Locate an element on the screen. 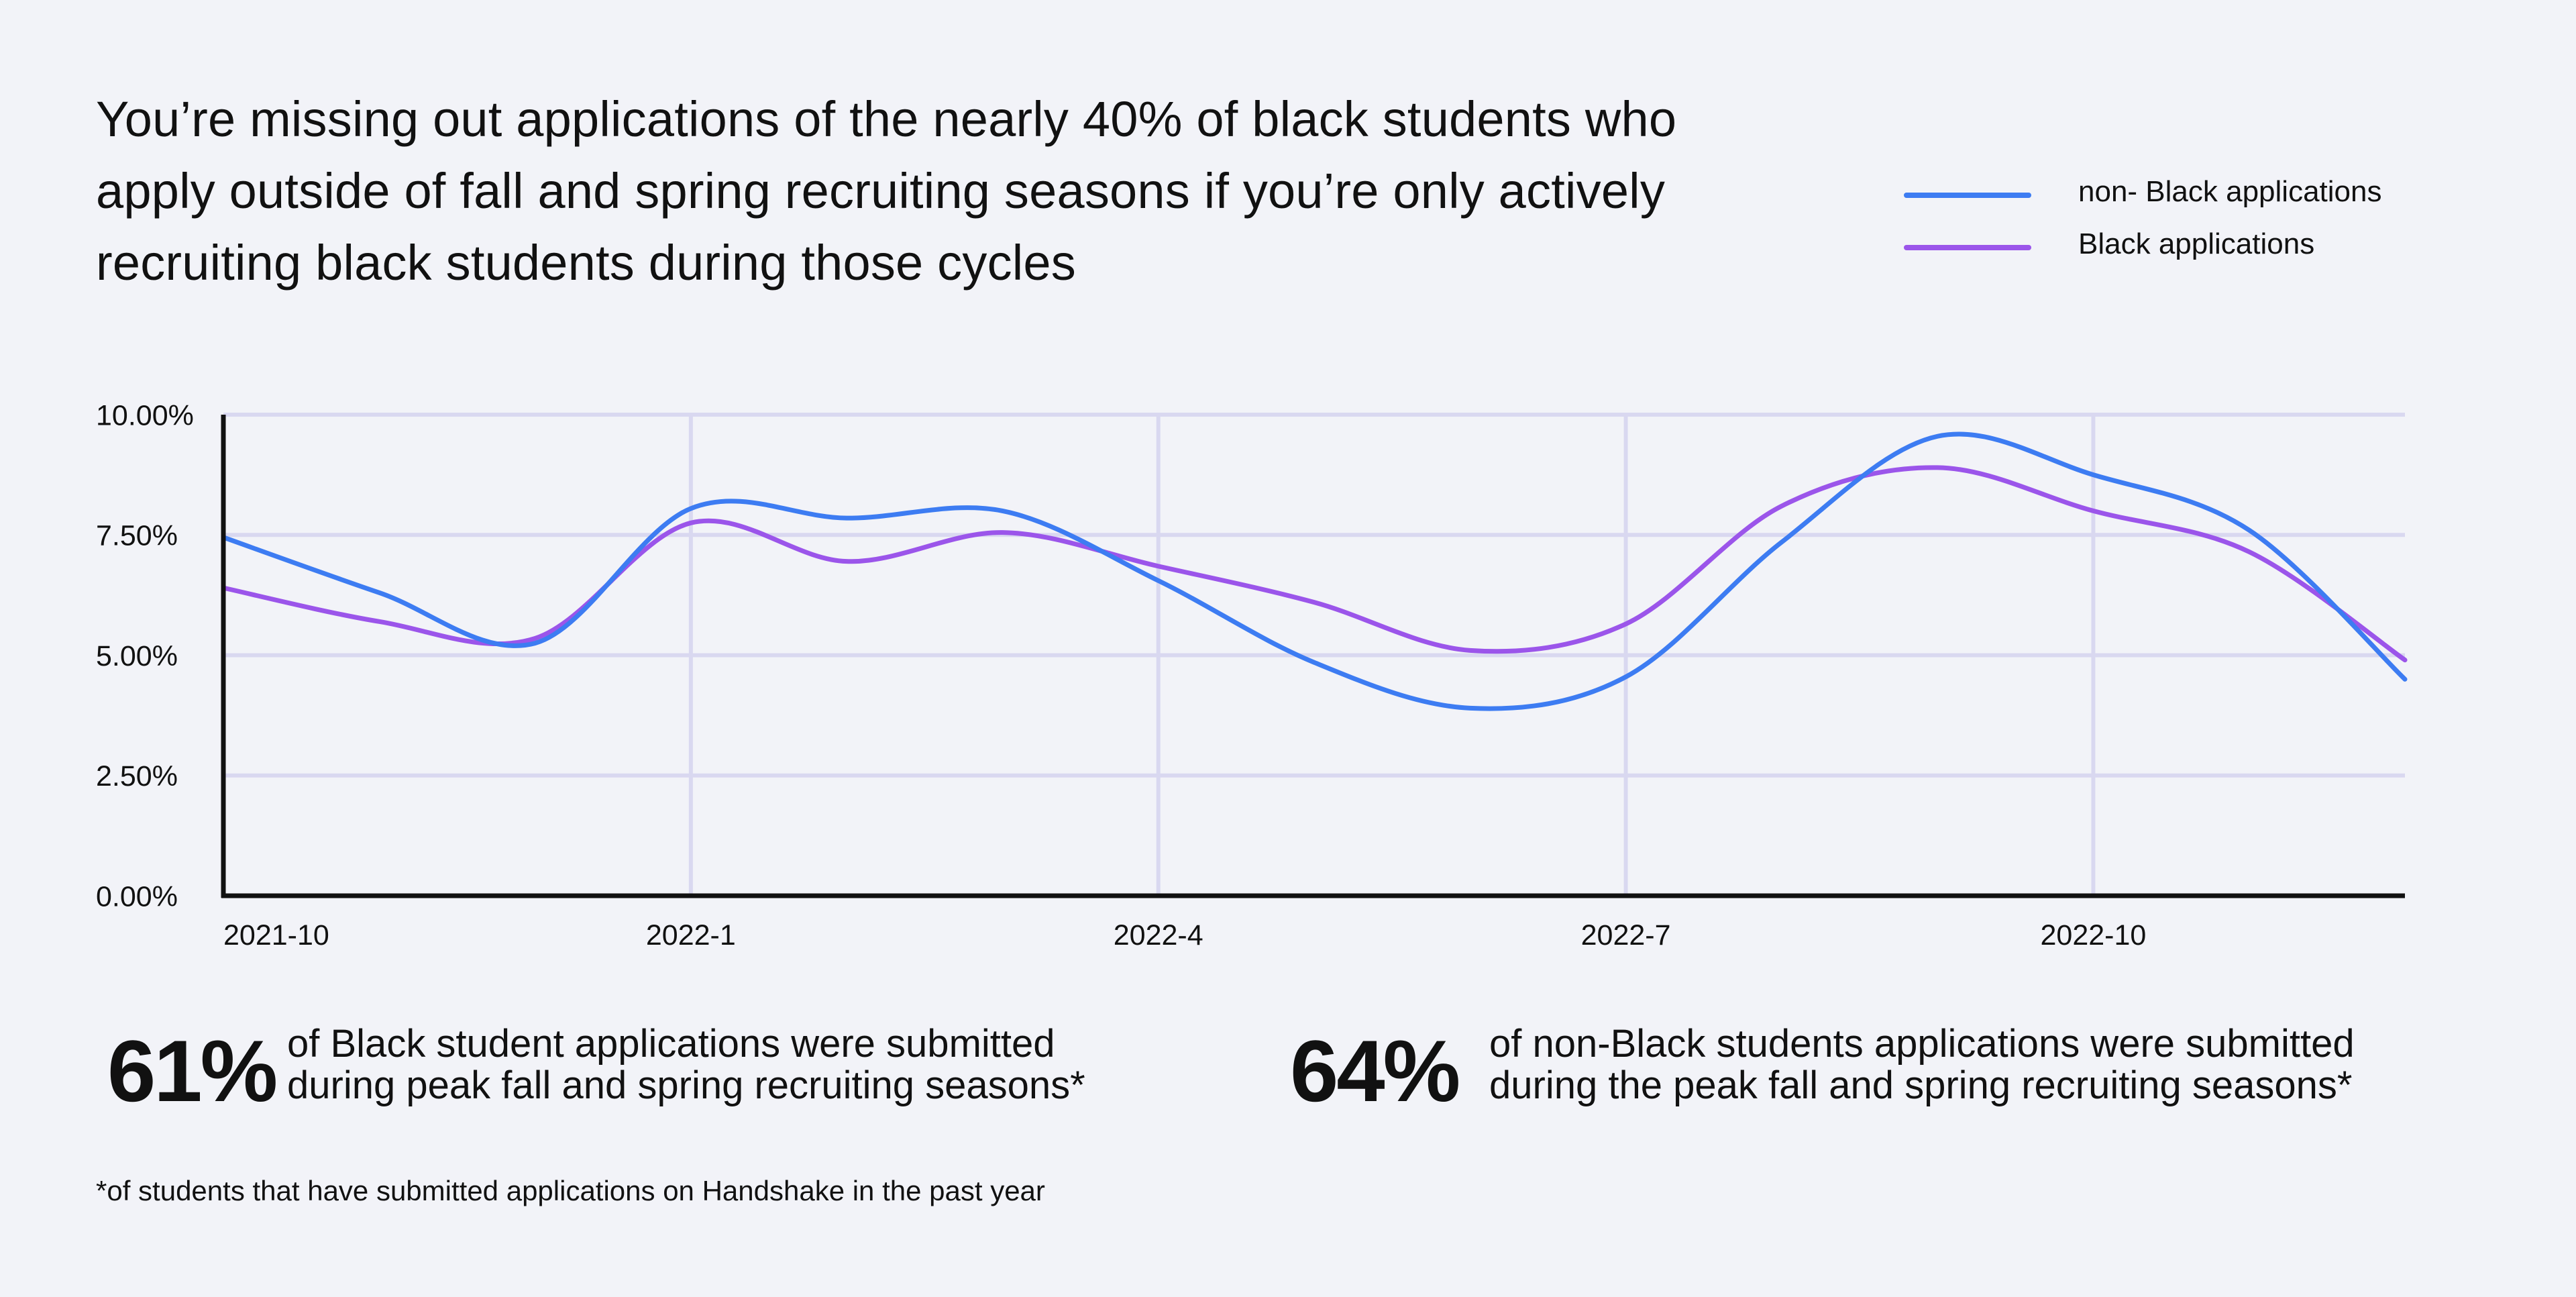 The height and width of the screenshot is (1297, 2576). x-tick-label: 2022-7 is located at coordinates (1626, 935).